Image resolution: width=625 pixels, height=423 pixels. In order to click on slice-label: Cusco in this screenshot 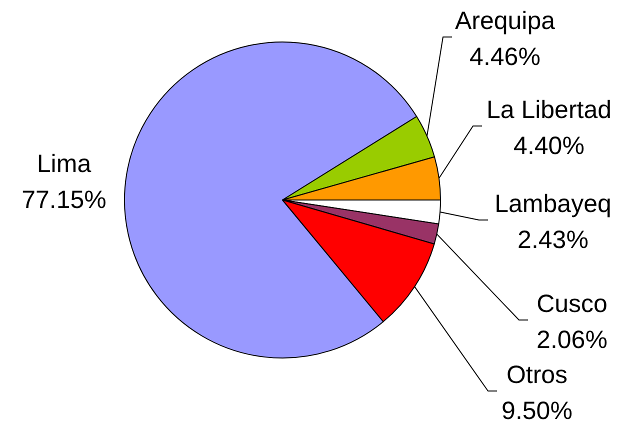, I will do `click(572, 304)`.